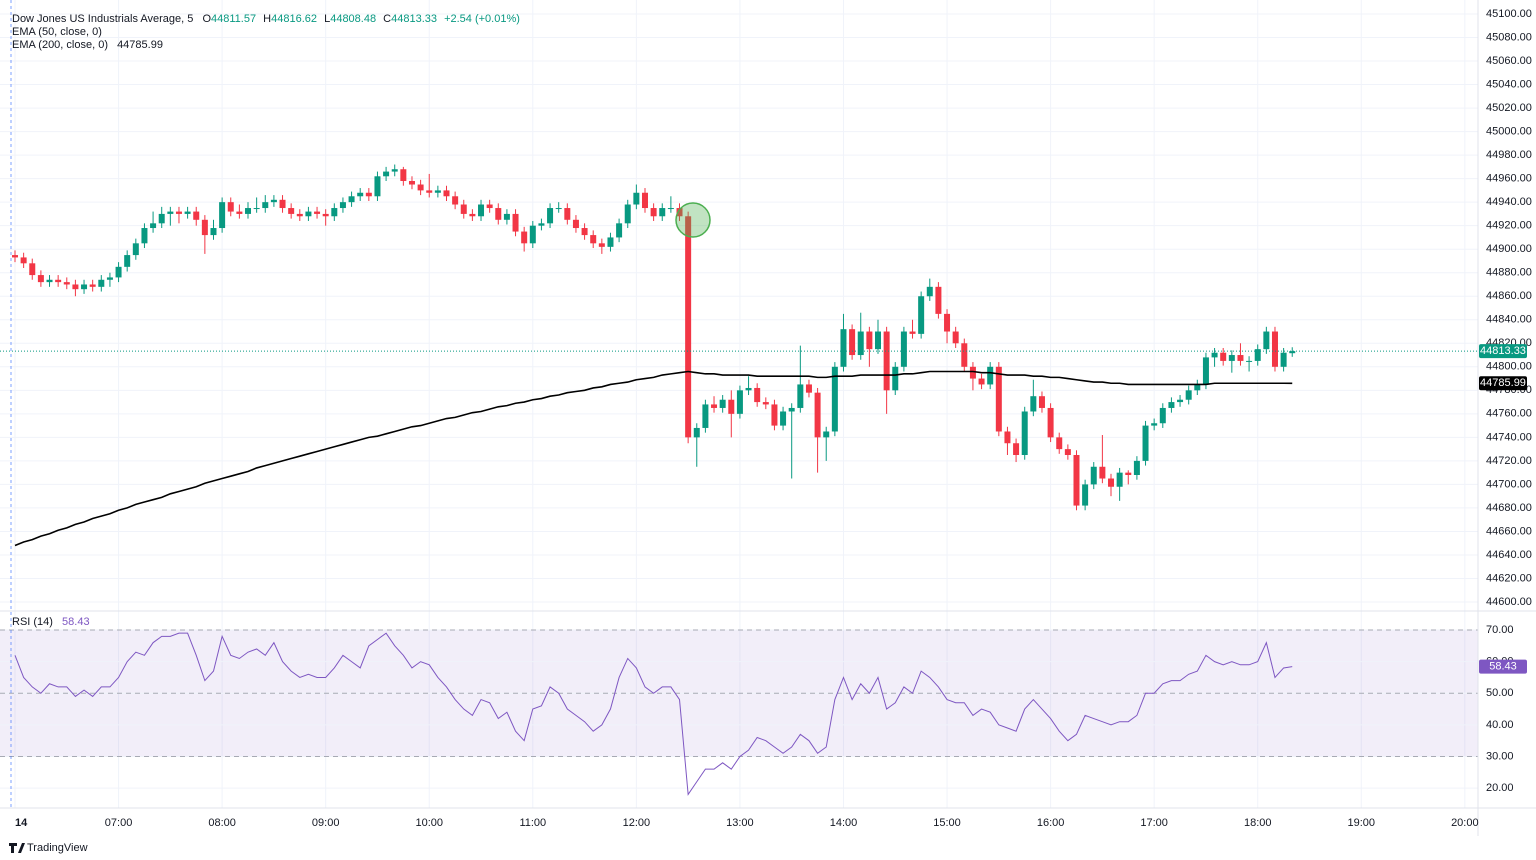  What do you see at coordinates (1509, 461) in the screenshot?
I see `y-tick-label: 44720.00` at bounding box center [1509, 461].